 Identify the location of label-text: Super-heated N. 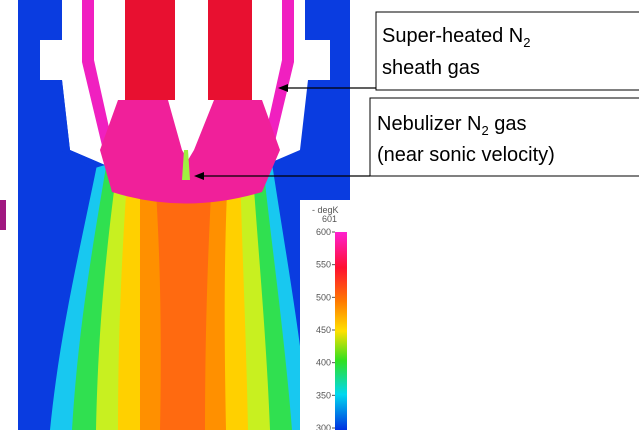
(452, 36).